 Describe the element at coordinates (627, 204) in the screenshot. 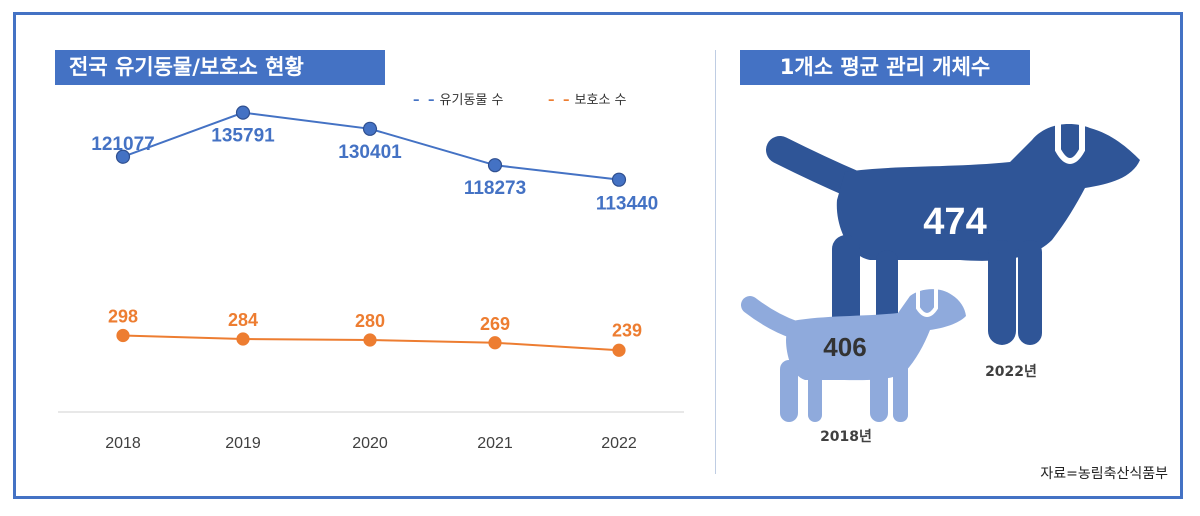

I see `animals-data-label: 113440` at that location.